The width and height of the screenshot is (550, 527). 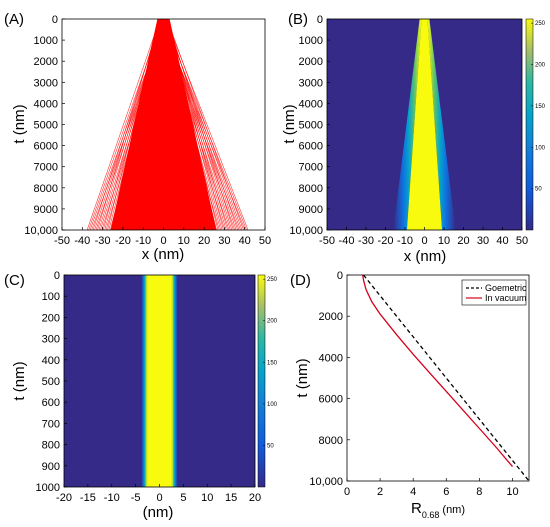 What do you see at coordinates (183, 498) in the screenshot?
I see `x-tick-label: 5` at bounding box center [183, 498].